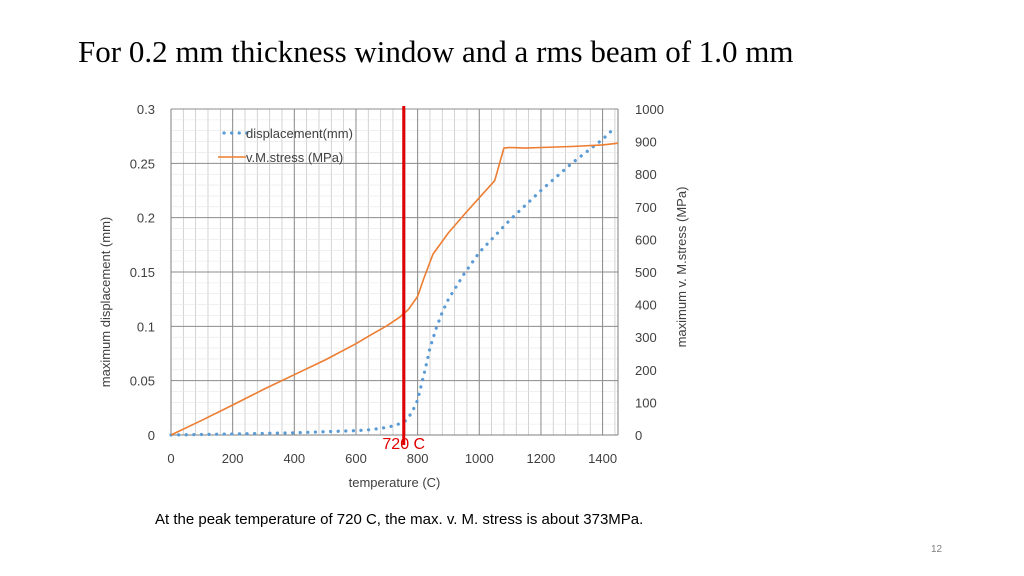  What do you see at coordinates (646, 272) in the screenshot?
I see `y-right-tick-label: 500` at bounding box center [646, 272].